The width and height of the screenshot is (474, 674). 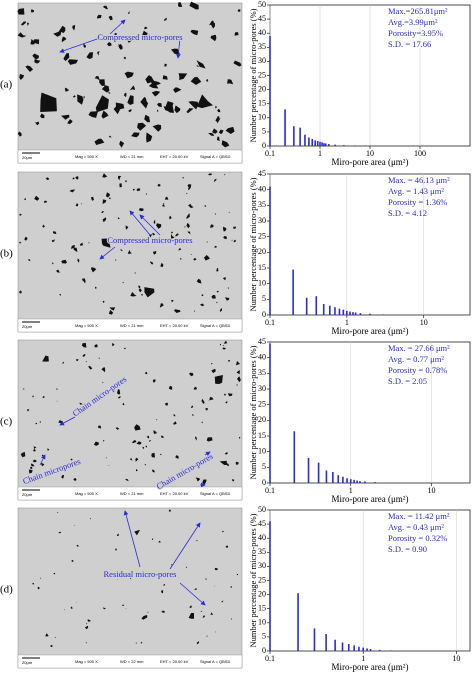 What do you see at coordinates (419, 348) in the screenshot?
I see `stats-text: Max. = 27.66 μm²` at bounding box center [419, 348].